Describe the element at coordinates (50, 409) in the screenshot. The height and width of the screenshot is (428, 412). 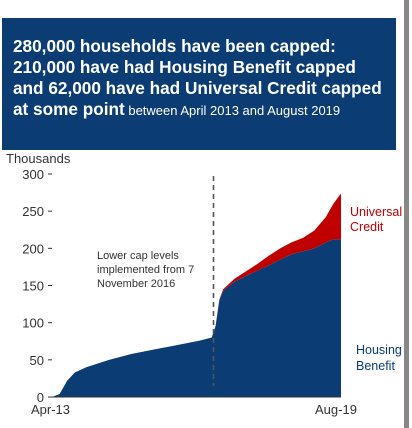
I see `x-tick-label-start: Apr-13` at that location.